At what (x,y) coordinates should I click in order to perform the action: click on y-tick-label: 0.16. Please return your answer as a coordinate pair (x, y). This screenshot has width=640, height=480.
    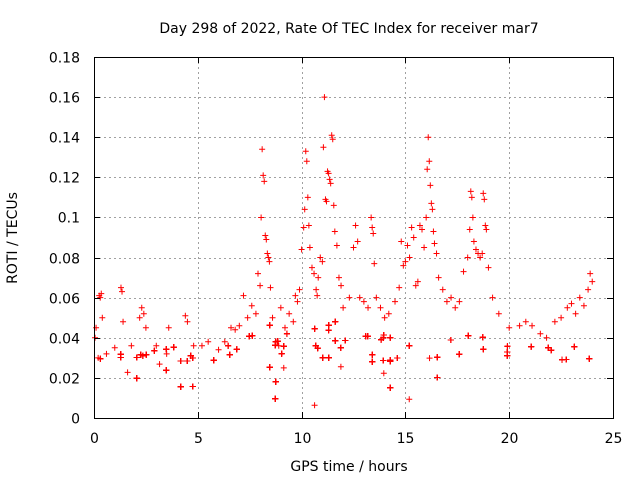
    Looking at the image, I should click on (64, 99).